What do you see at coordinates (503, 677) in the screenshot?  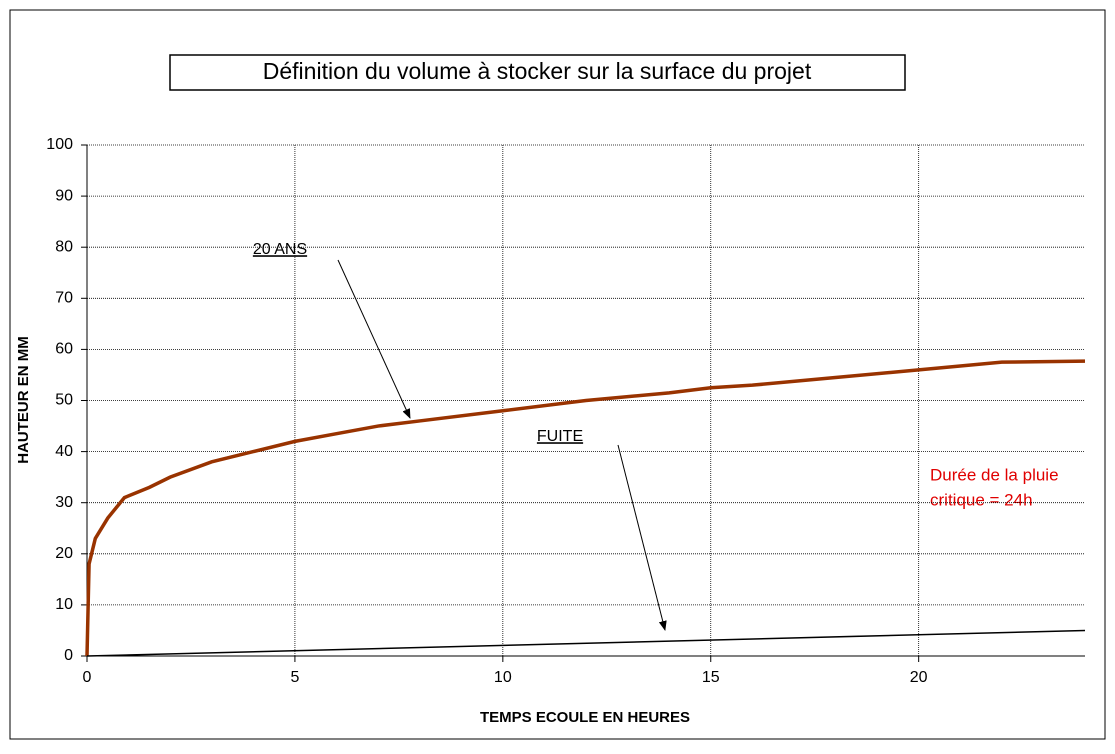 I see `x-tick-label: 10` at bounding box center [503, 677].